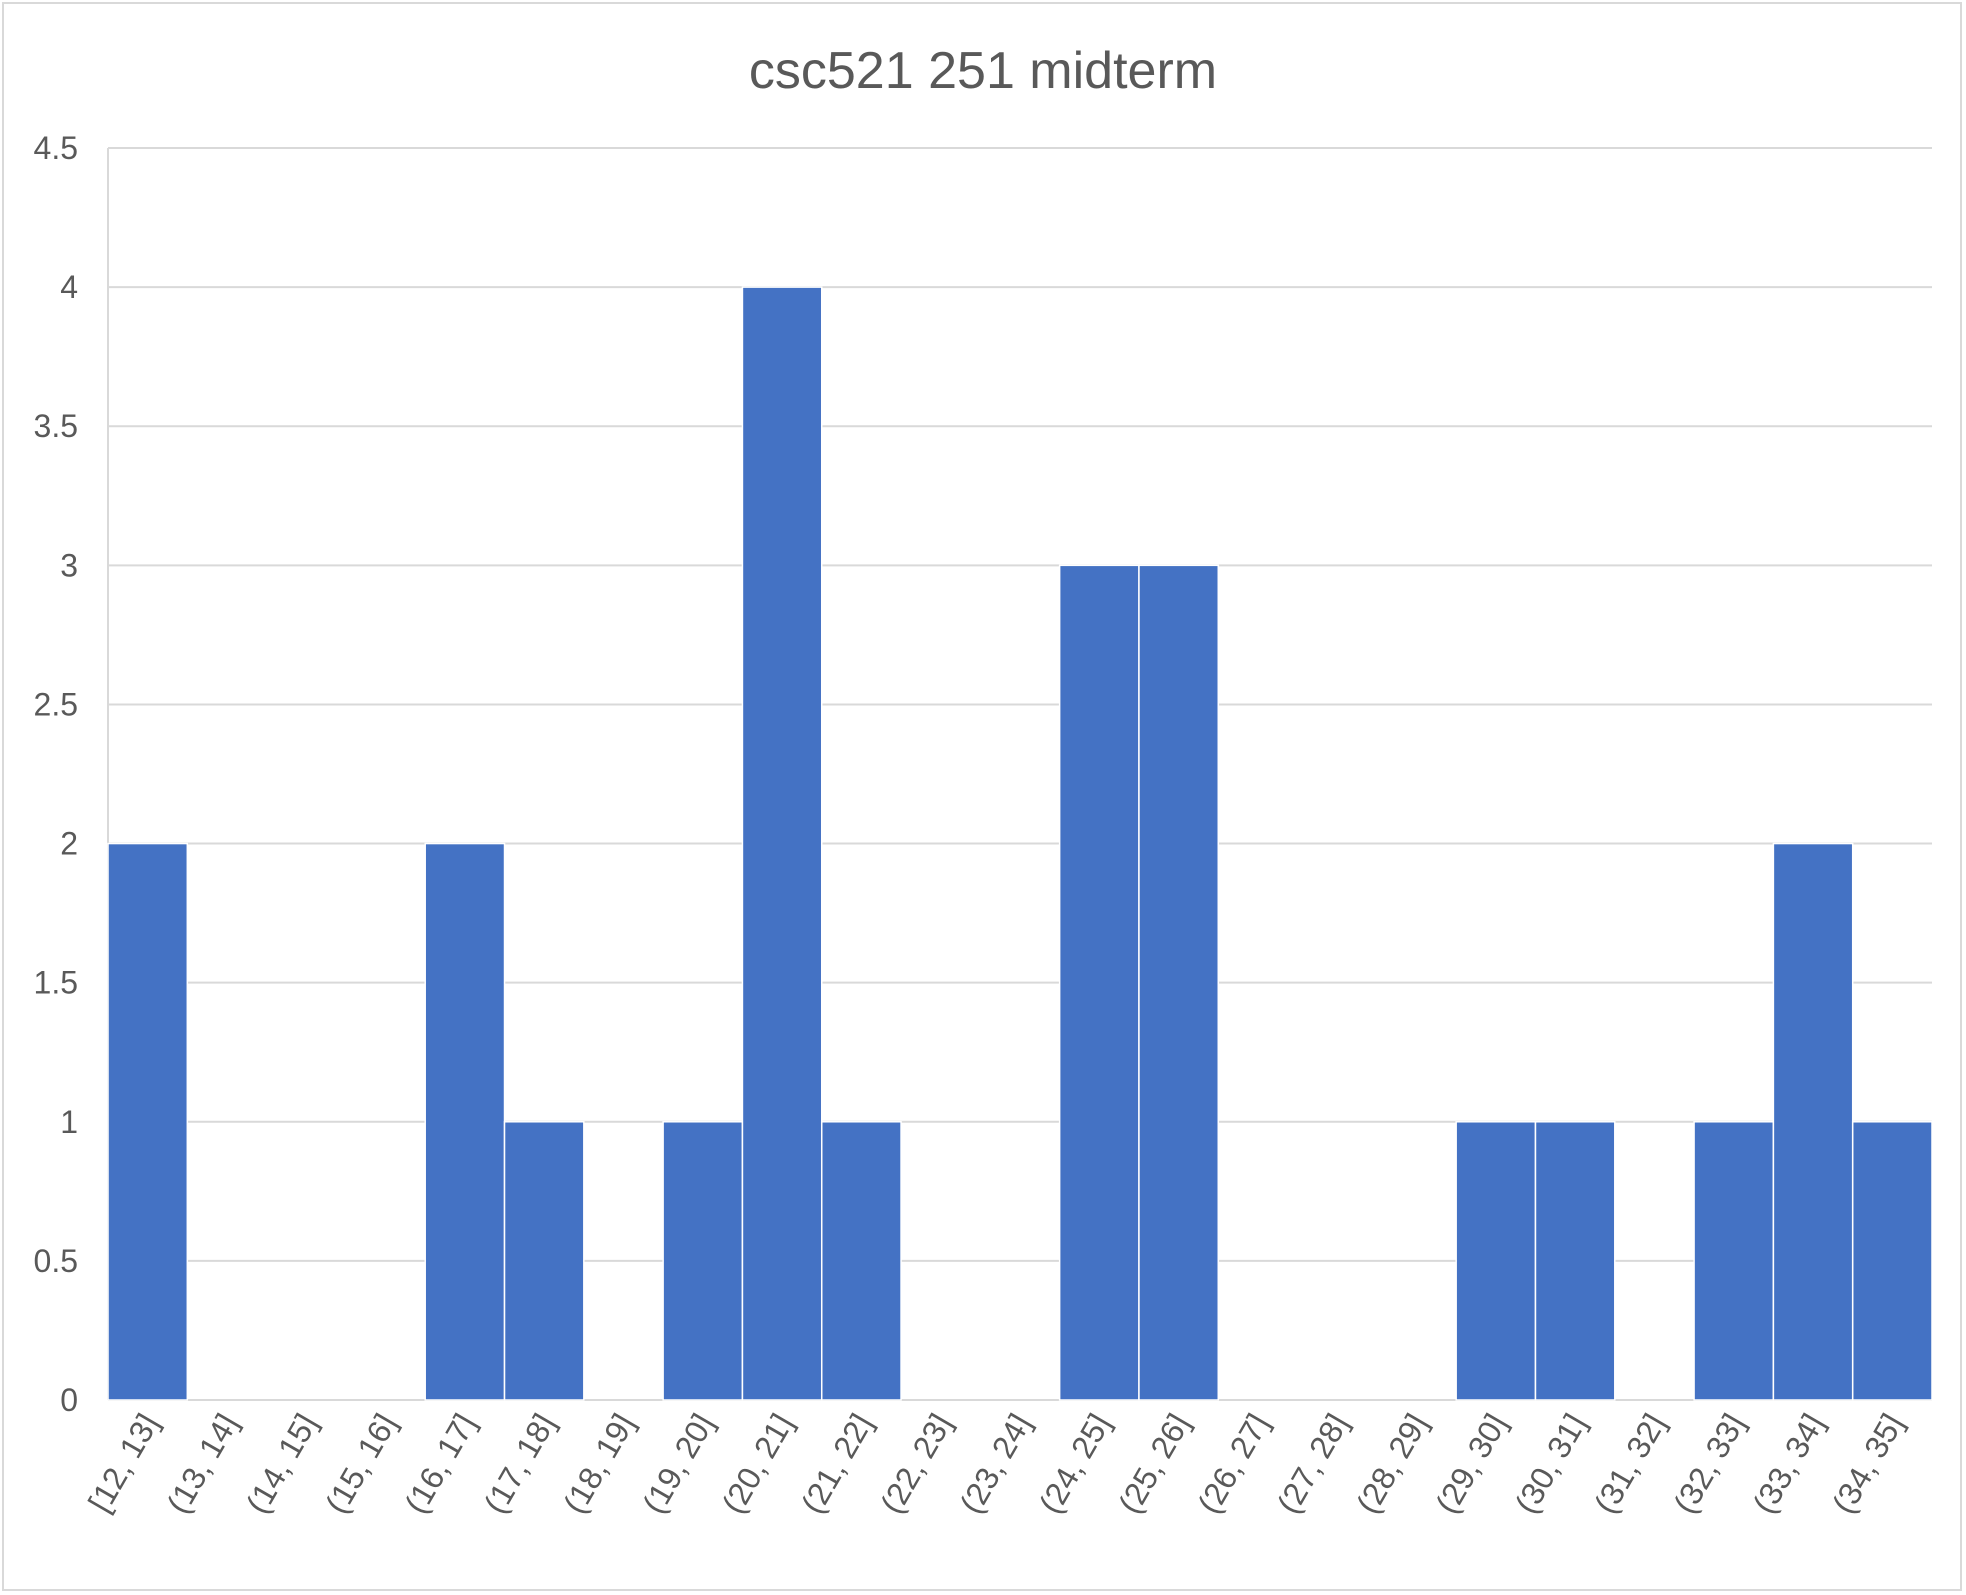 The width and height of the screenshot is (1966, 1595). What do you see at coordinates (56, 704) in the screenshot?
I see `y-tick-label: 2.5` at bounding box center [56, 704].